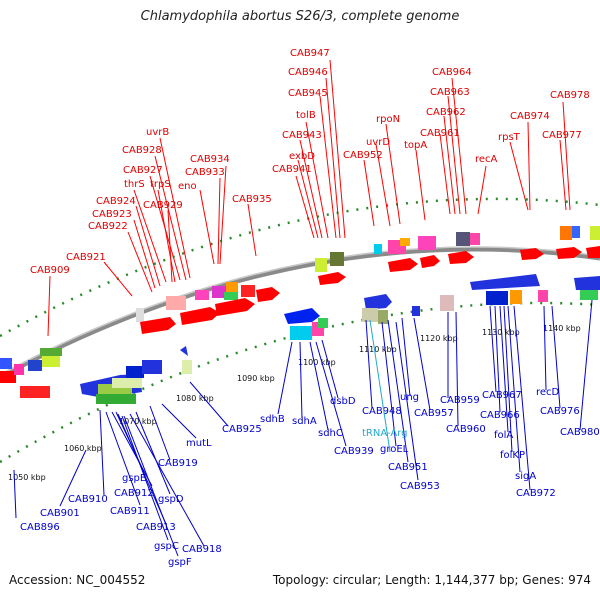  Describe the element at coordinates (439, 338) in the screenshot. I see `scale-label: 1120 kbp` at that location.